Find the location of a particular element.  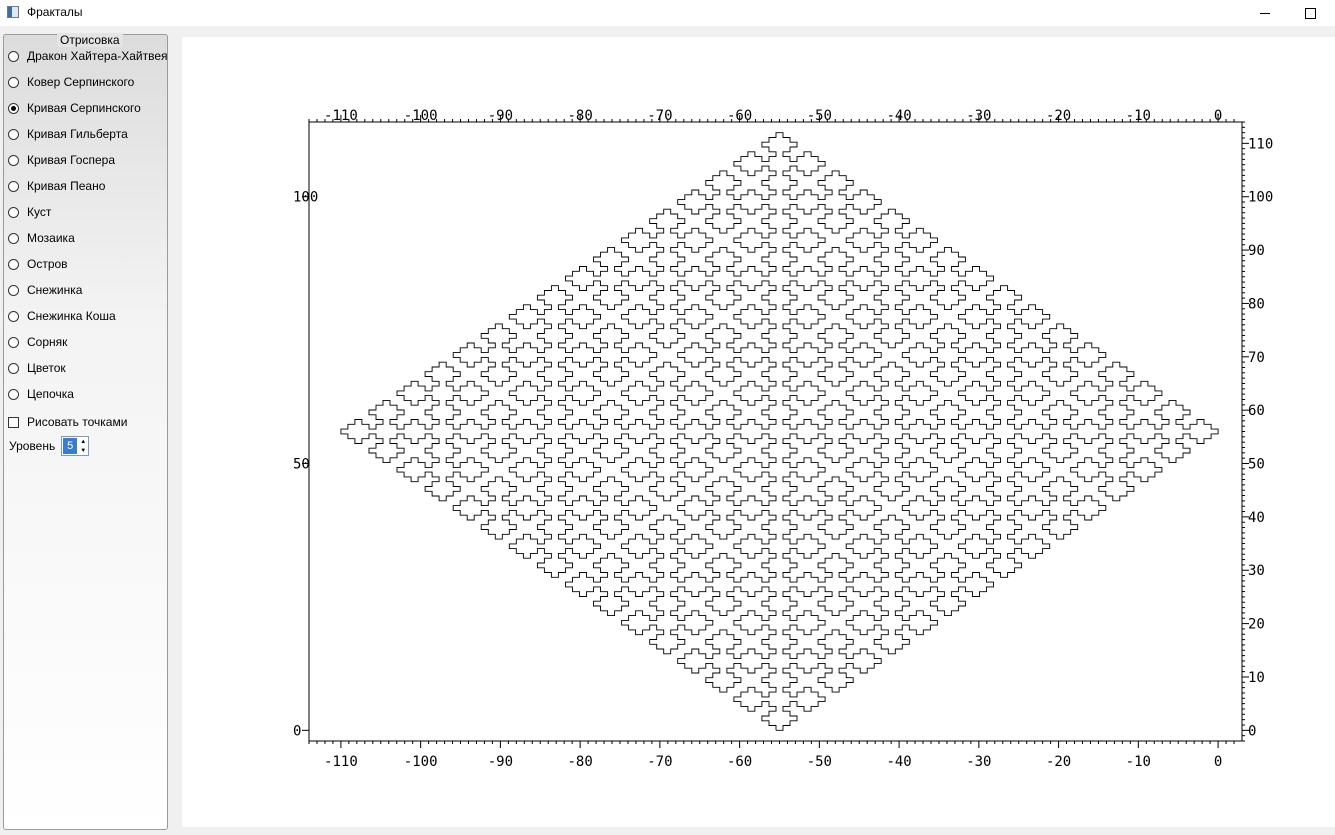

y-tick-label-right: 60 is located at coordinates (1256, 411).